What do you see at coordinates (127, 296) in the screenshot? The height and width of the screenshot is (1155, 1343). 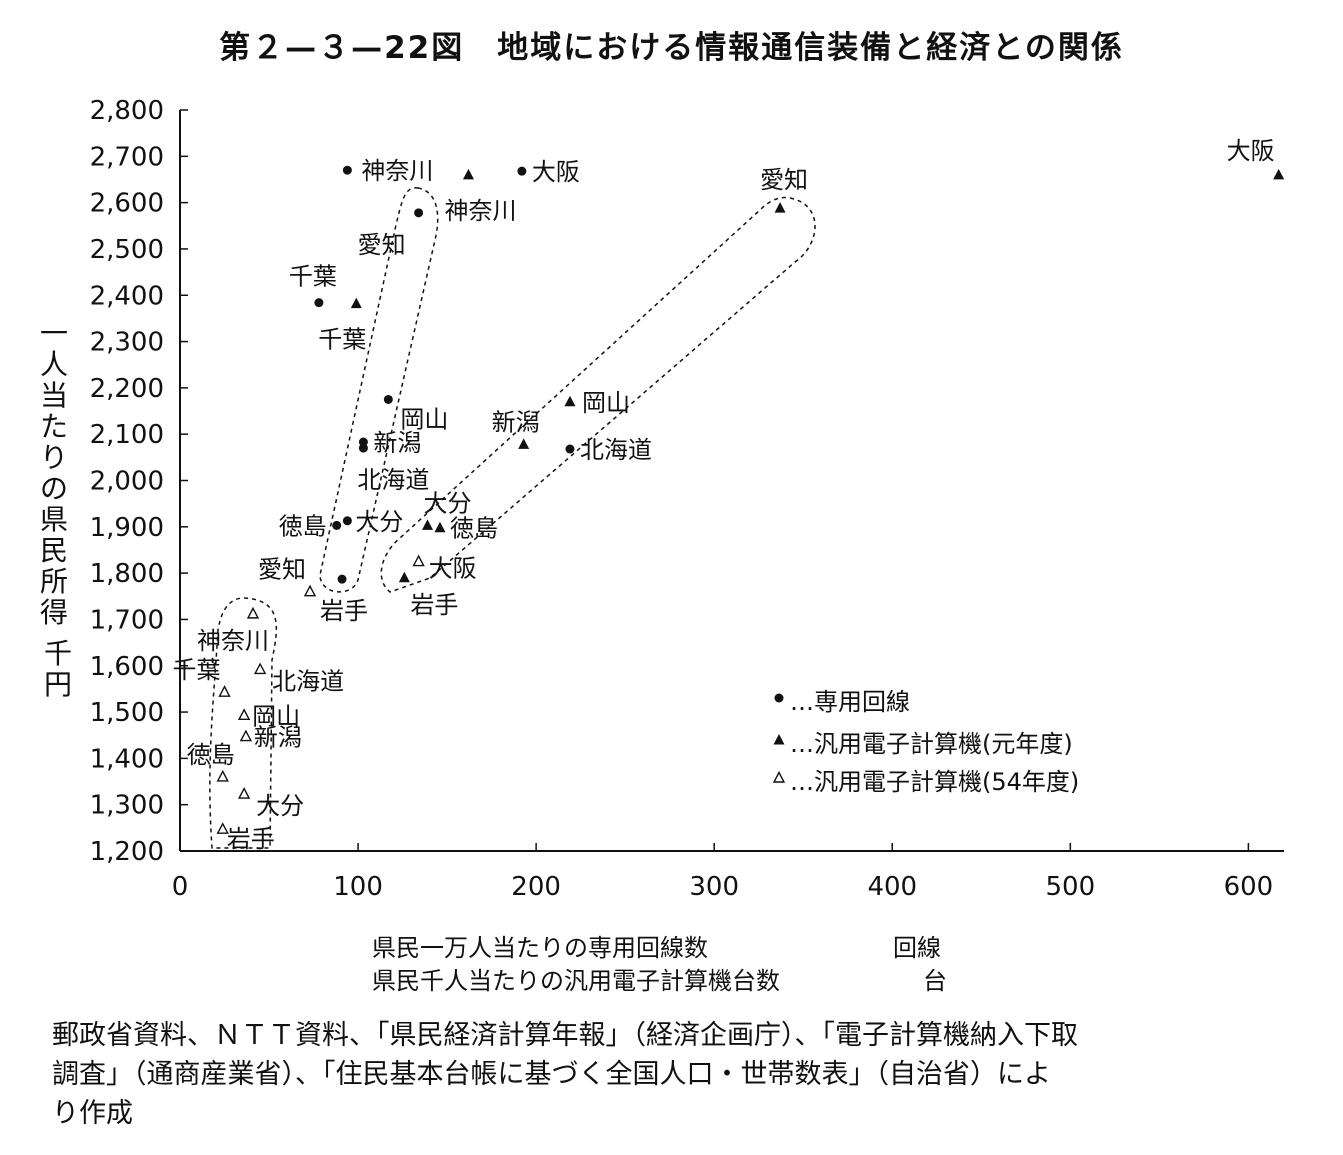 I see `y-tick-label: 2,400` at bounding box center [127, 296].